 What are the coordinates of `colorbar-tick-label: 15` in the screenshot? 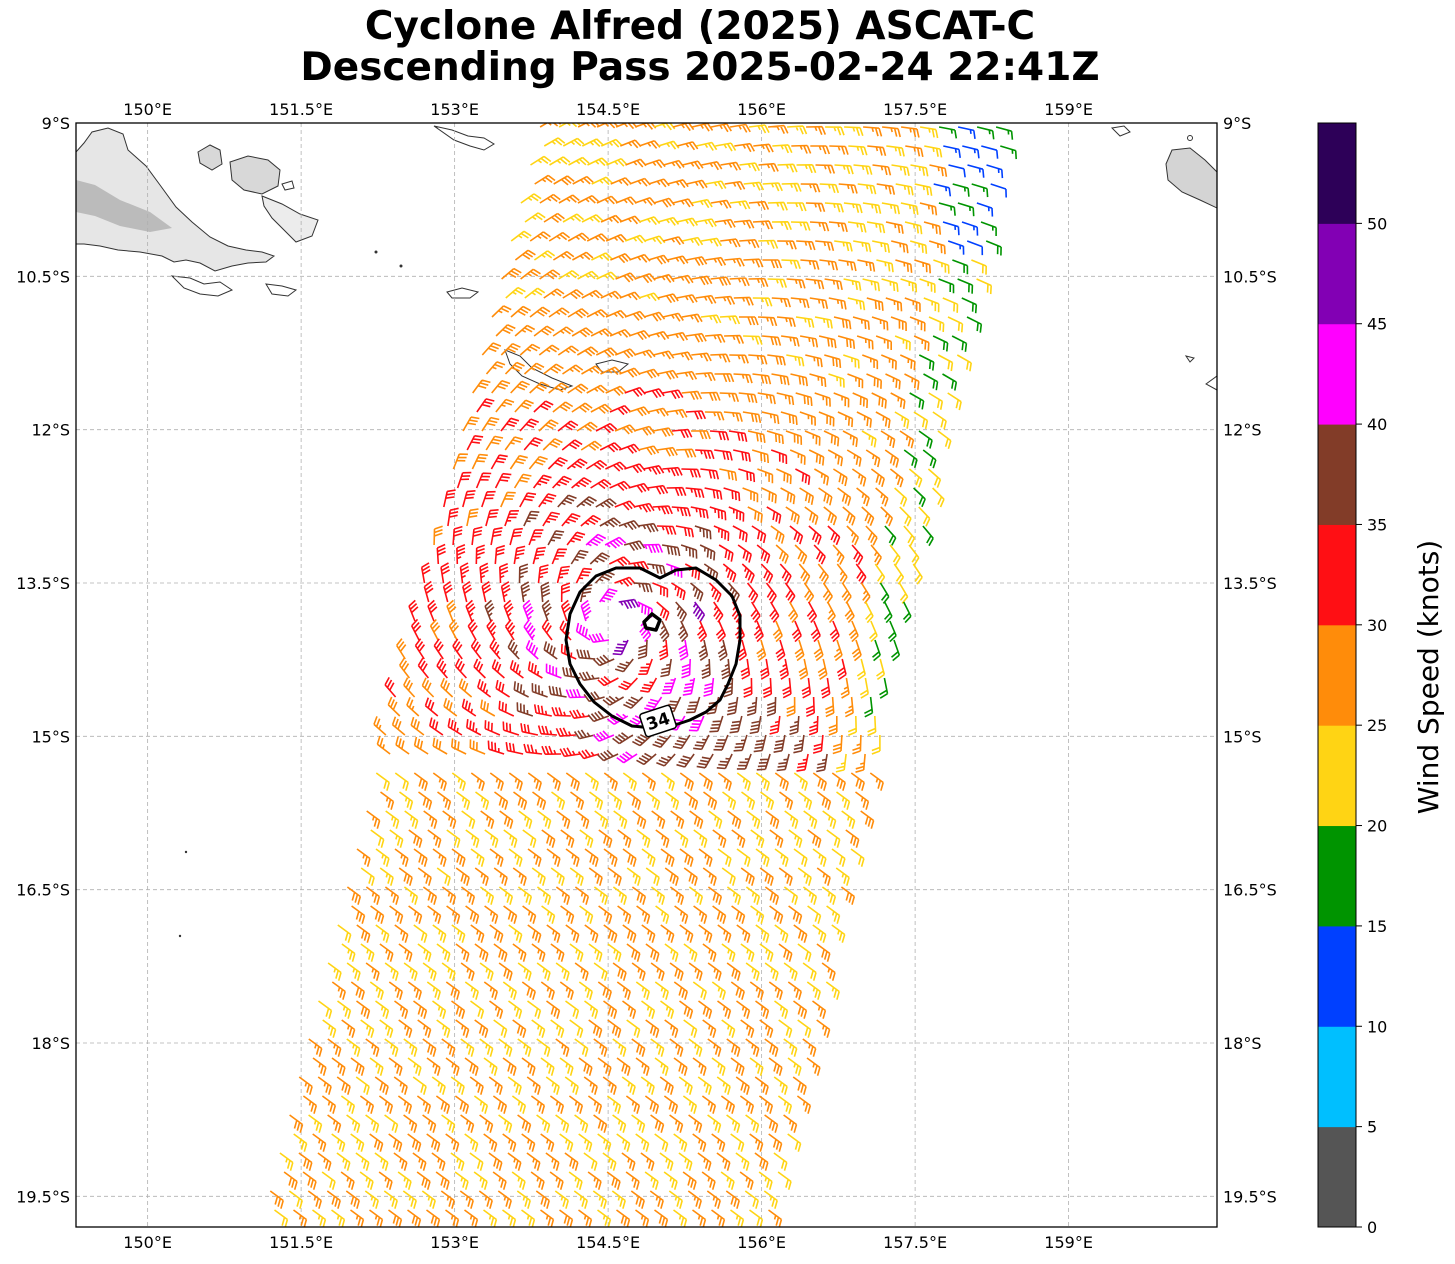 It's located at (1377, 926).